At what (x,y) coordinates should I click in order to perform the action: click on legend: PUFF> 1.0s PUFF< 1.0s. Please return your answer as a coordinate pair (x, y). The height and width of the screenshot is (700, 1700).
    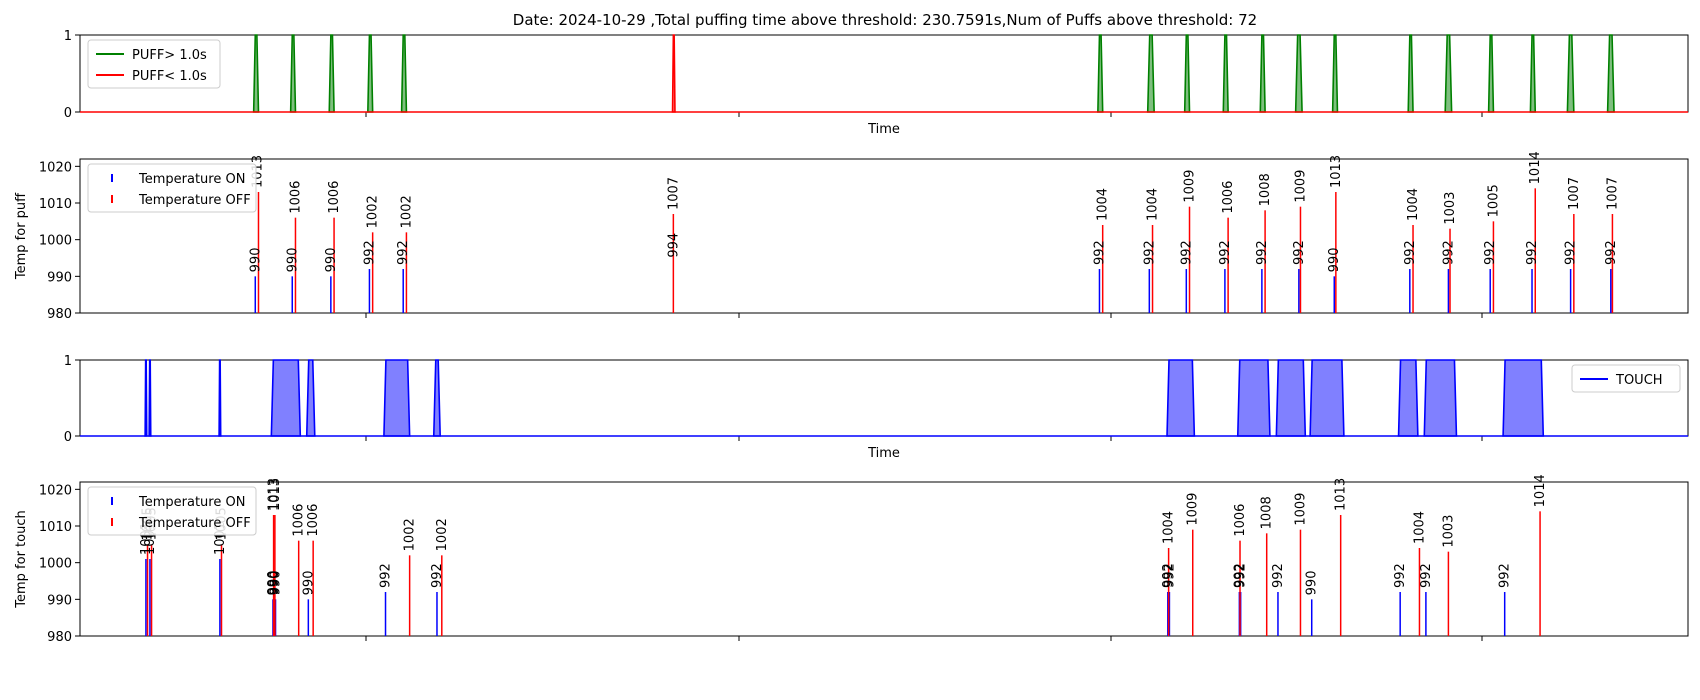
    Looking at the image, I should click on (154, 64).